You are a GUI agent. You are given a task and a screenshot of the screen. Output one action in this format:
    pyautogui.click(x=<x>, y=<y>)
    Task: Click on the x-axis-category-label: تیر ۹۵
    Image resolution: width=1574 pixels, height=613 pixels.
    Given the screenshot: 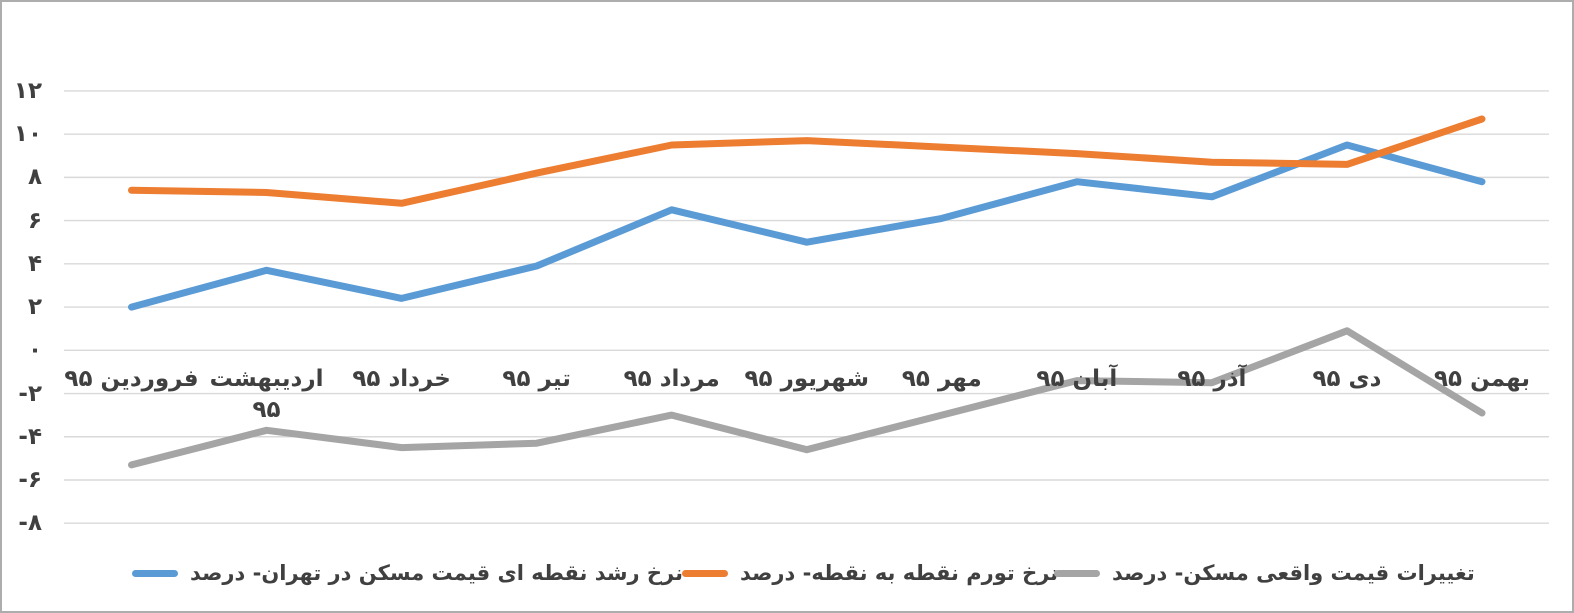 What is the action you would take?
    pyautogui.click(x=536, y=379)
    